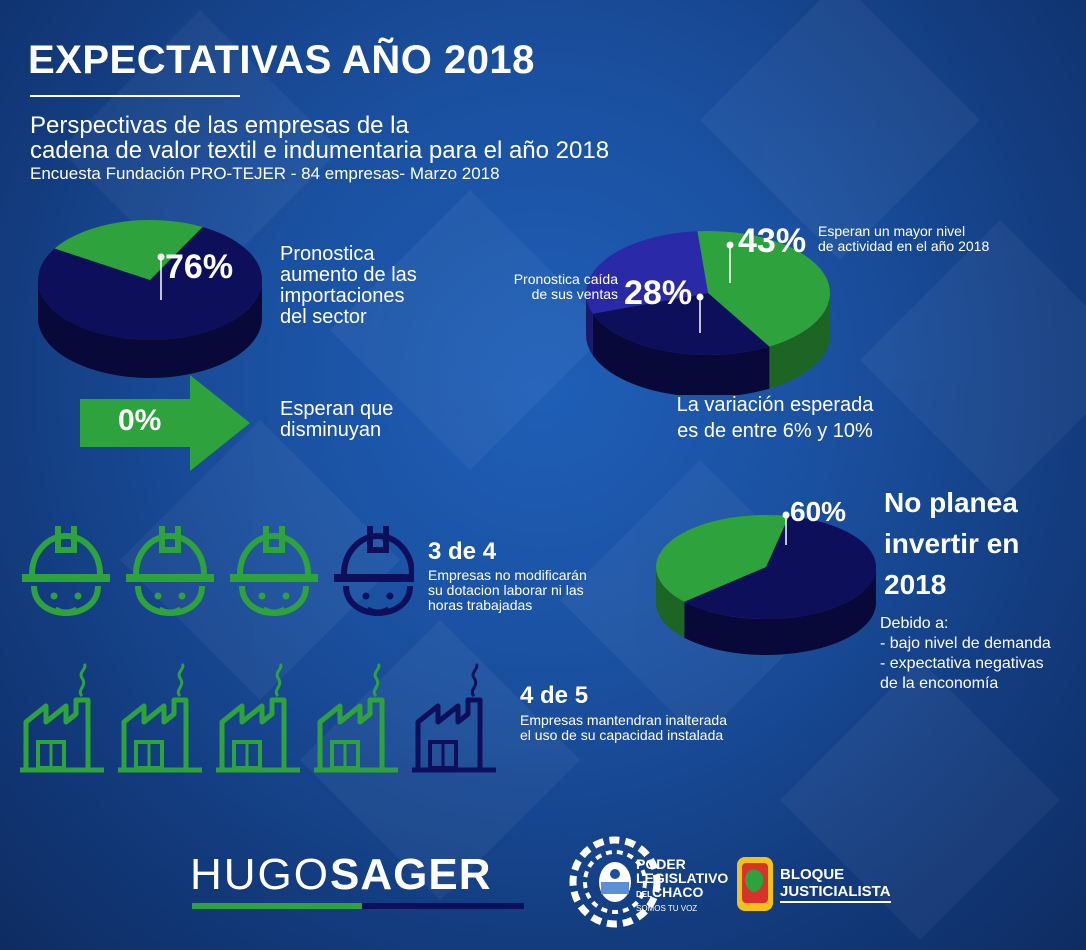 This screenshot has width=1086, height=950. What do you see at coordinates (962, 663) in the screenshot?
I see `reasons-line-3: - expectativa negativas` at bounding box center [962, 663].